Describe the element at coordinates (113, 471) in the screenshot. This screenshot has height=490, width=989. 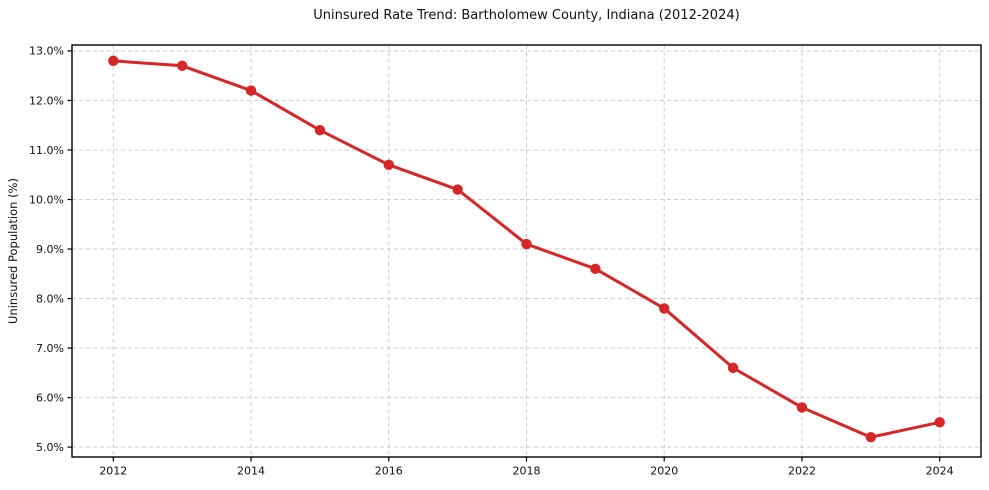
I see `x-tick-label: 2012` at that location.